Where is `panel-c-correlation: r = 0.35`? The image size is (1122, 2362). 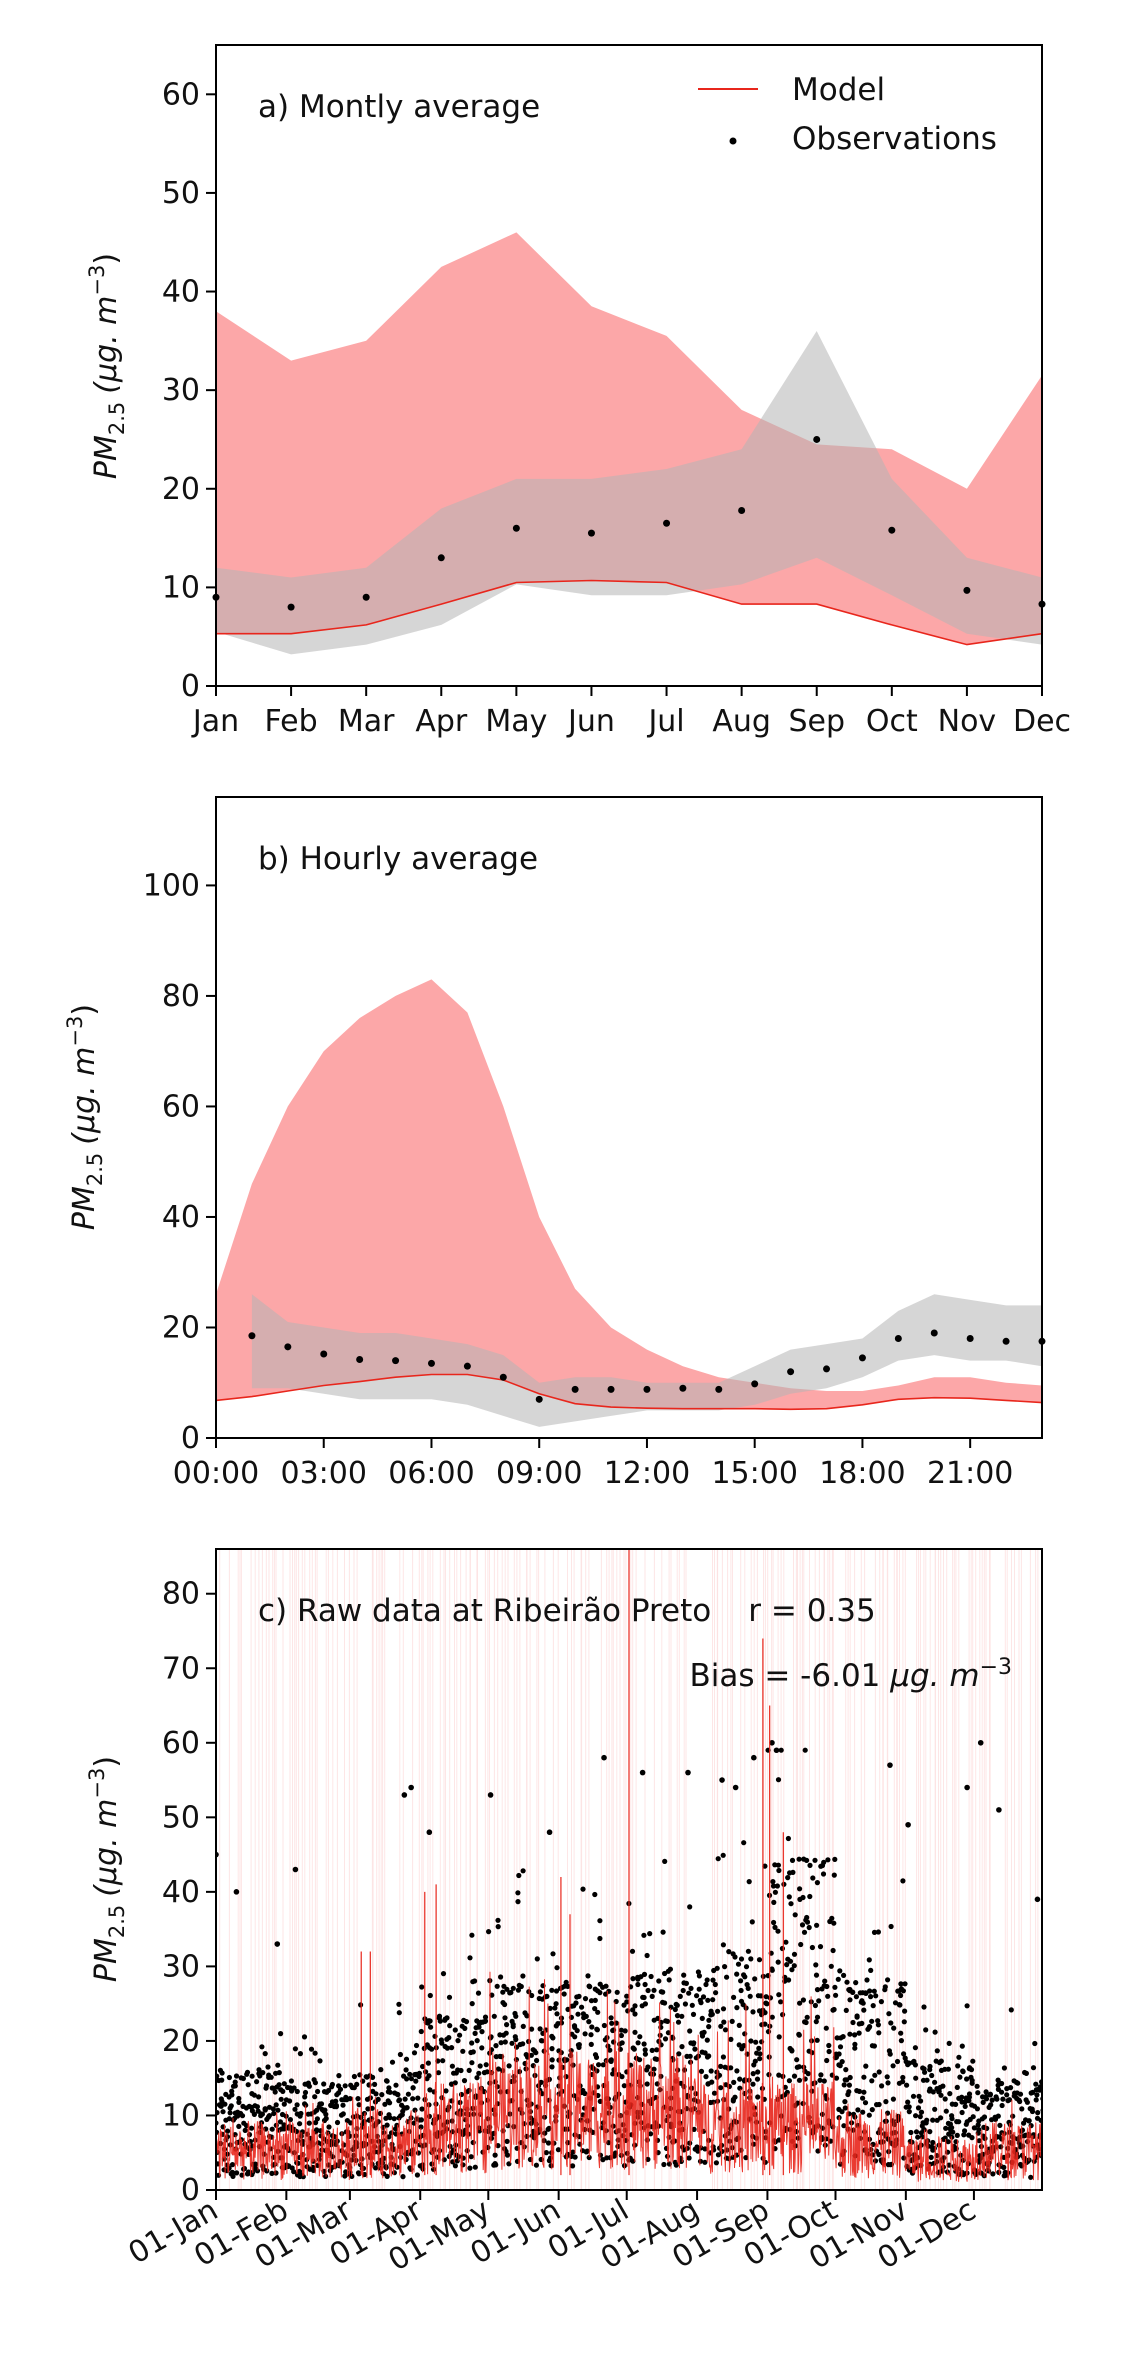
panel-c-correlation: r = 0.35 is located at coordinates (811, 1611).